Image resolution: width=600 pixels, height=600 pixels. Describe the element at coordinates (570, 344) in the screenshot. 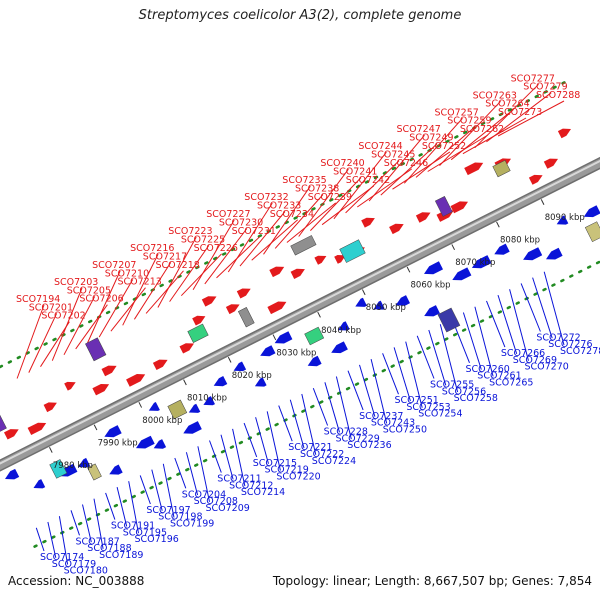

I see `reverse-gene-label: SCO7276` at that location.